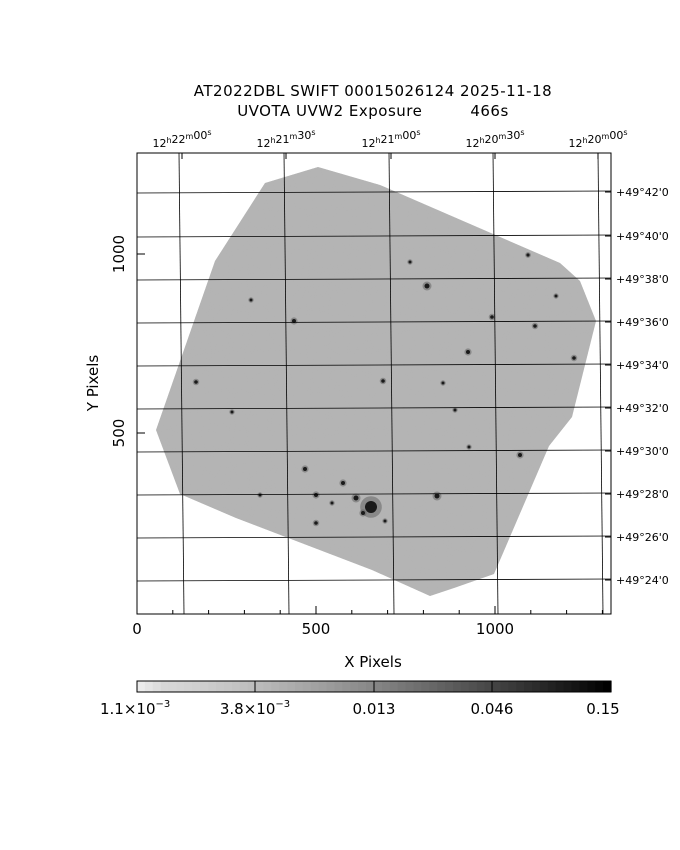  Describe the element at coordinates (137, 629) in the screenshot. I see `x-tick-label: 0` at that location.